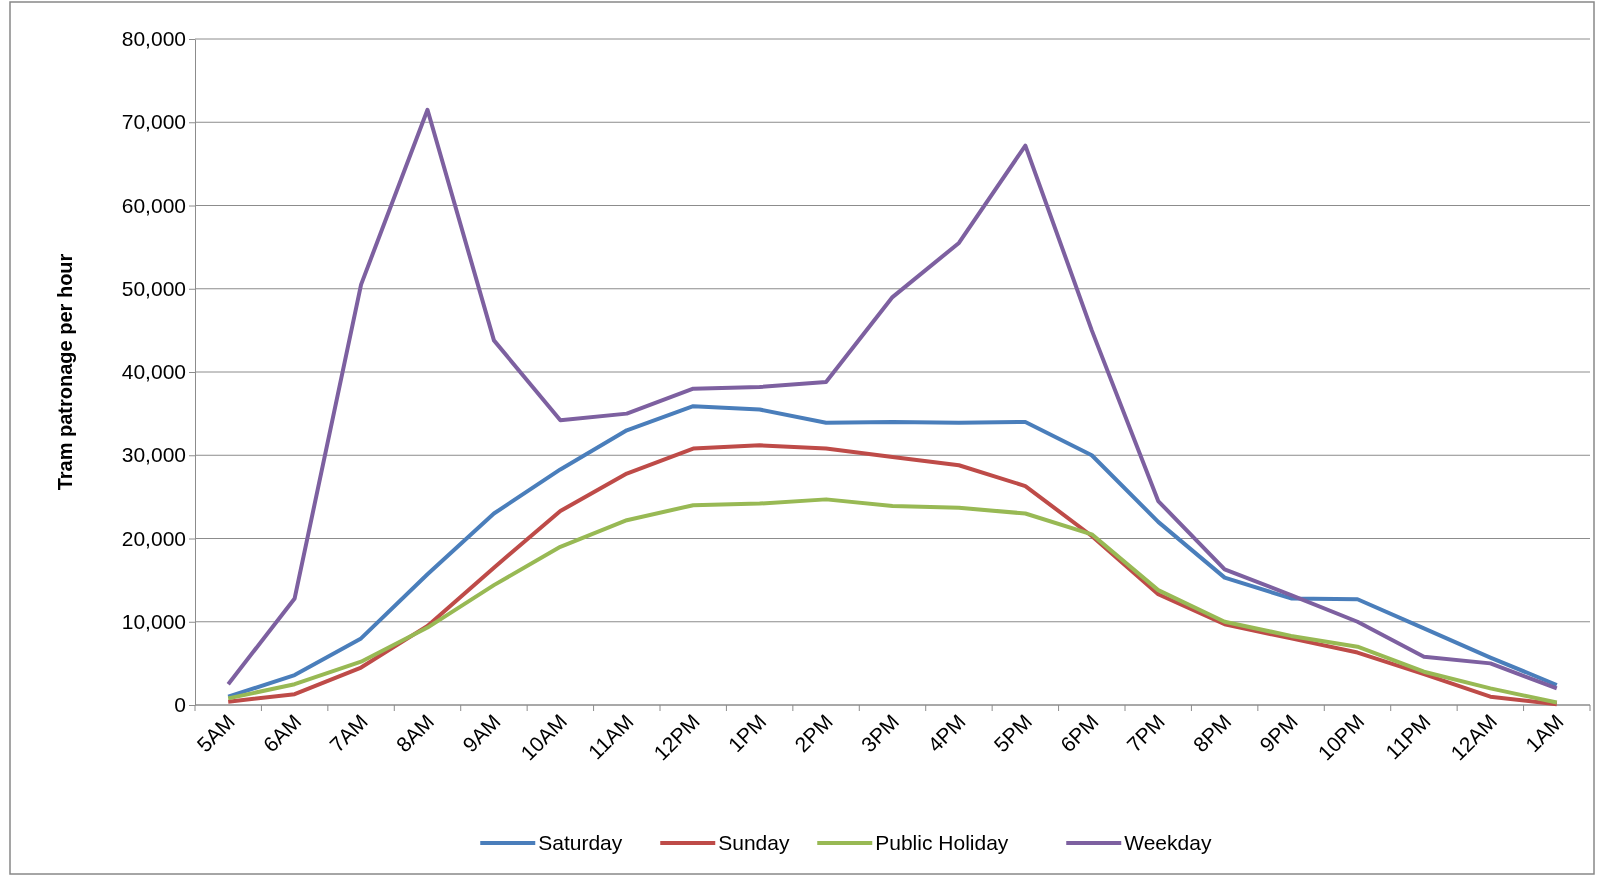  Describe the element at coordinates (153, 205) in the screenshot. I see `y-tick-label: 60,000` at that location.